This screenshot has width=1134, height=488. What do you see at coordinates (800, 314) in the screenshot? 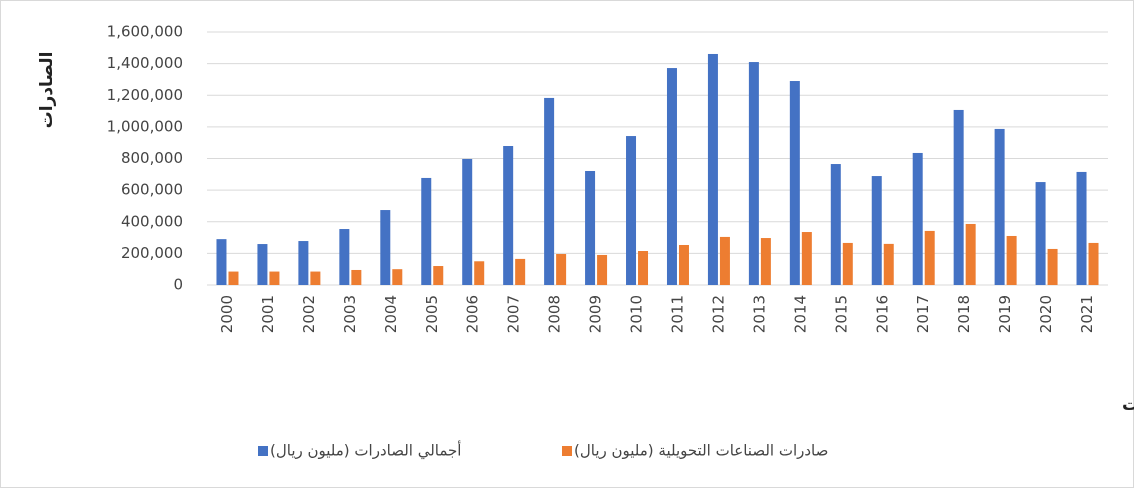
I see `x-tick-label: 2014` at bounding box center [800, 314].